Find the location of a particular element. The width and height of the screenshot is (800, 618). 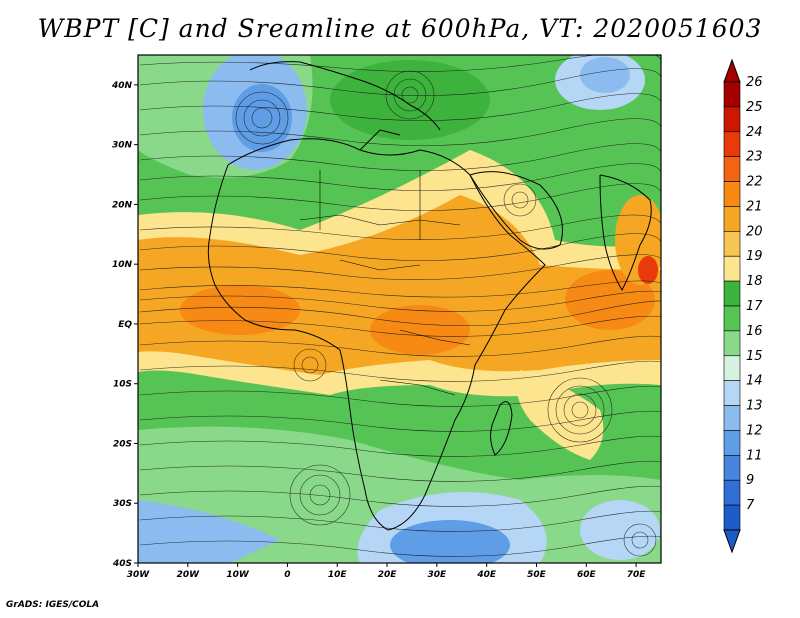

lon-tick-label: 20W is located at coordinates (189, 575).